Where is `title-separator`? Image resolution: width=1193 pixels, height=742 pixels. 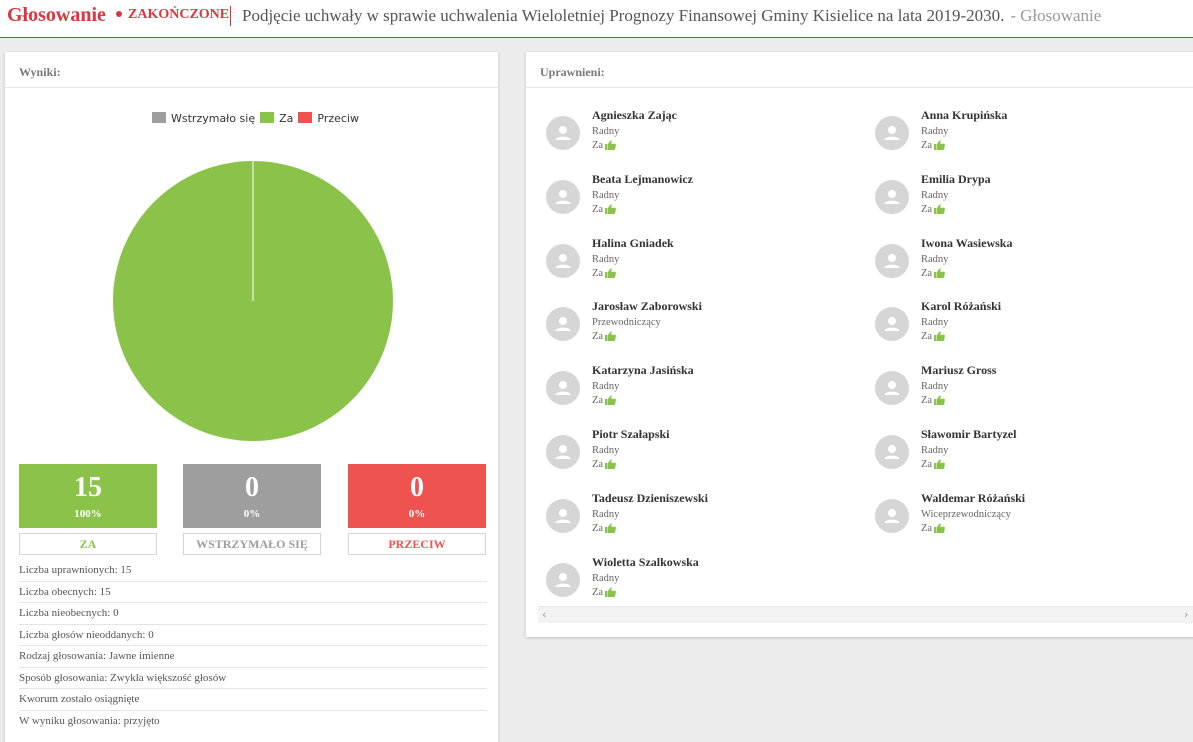
title-separator is located at coordinates (230, 16).